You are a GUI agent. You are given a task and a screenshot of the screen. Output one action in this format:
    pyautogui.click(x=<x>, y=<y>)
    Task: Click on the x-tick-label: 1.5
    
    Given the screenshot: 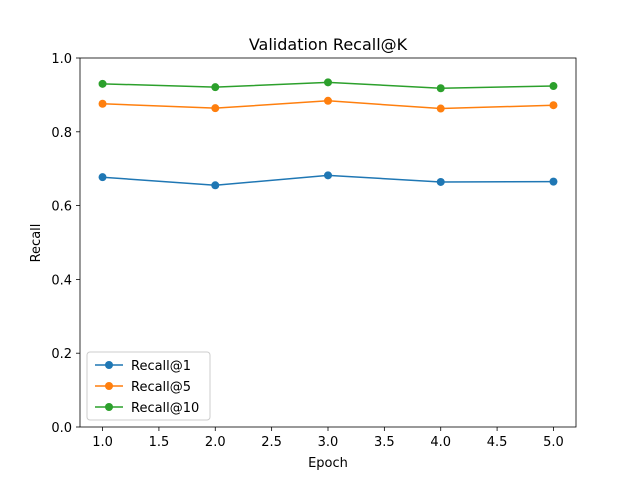 What is the action you would take?
    pyautogui.click(x=159, y=442)
    